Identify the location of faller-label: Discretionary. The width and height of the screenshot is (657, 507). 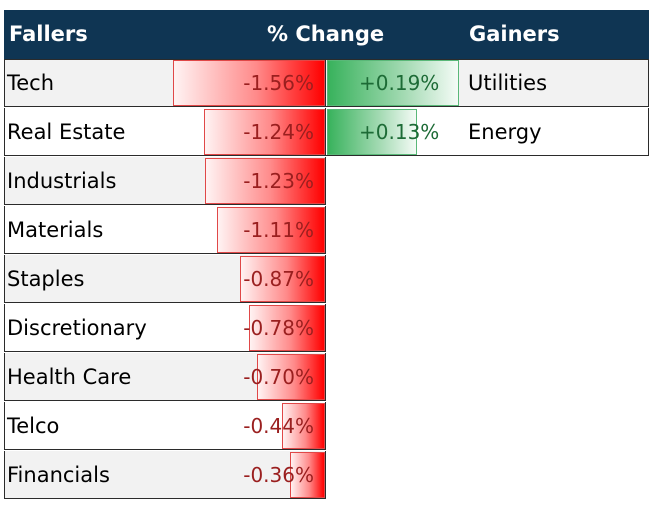
(77, 328).